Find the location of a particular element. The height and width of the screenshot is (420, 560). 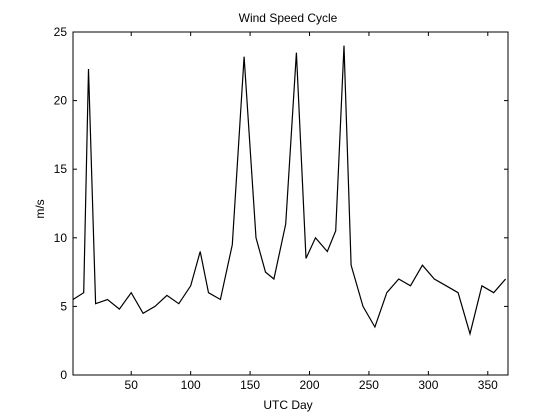

x-tick-label: 150 is located at coordinates (250, 385).